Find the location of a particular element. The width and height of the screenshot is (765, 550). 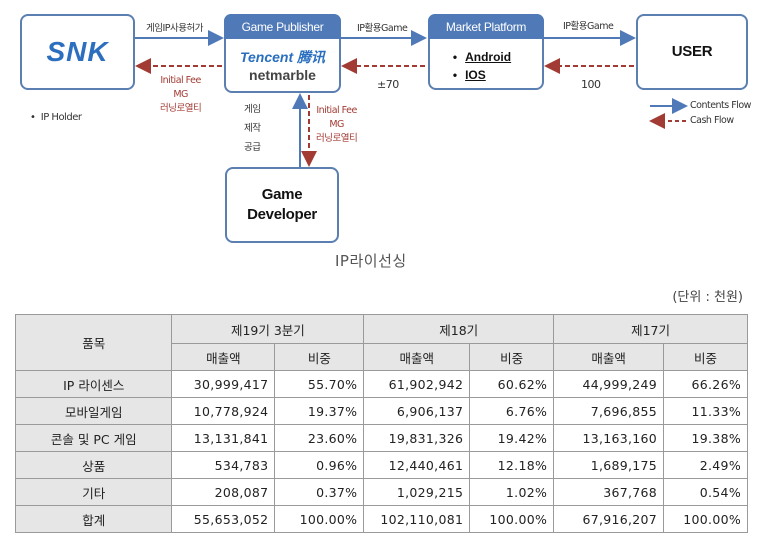

revenue-cell: 7,696,855 is located at coordinates (609, 411).